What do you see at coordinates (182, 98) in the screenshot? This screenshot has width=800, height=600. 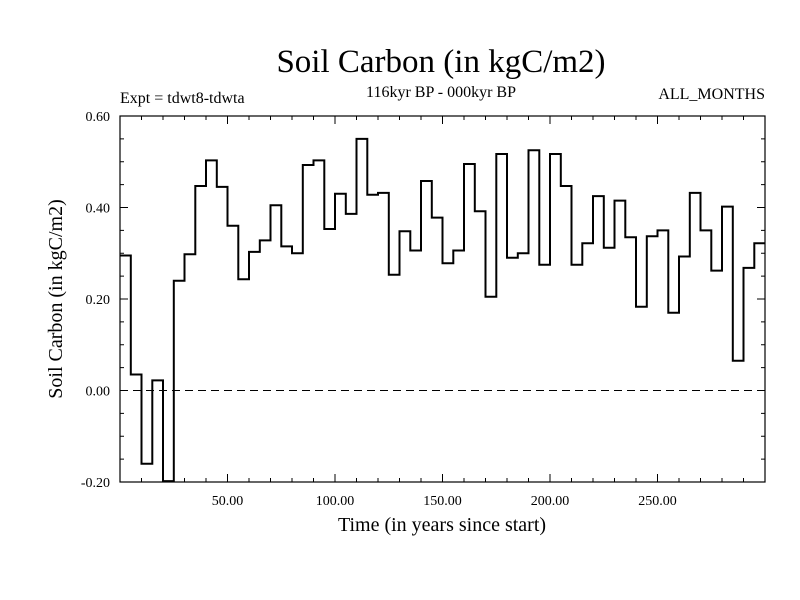 I see `experiment-label: Expt = tdwt8-tdwta` at bounding box center [182, 98].